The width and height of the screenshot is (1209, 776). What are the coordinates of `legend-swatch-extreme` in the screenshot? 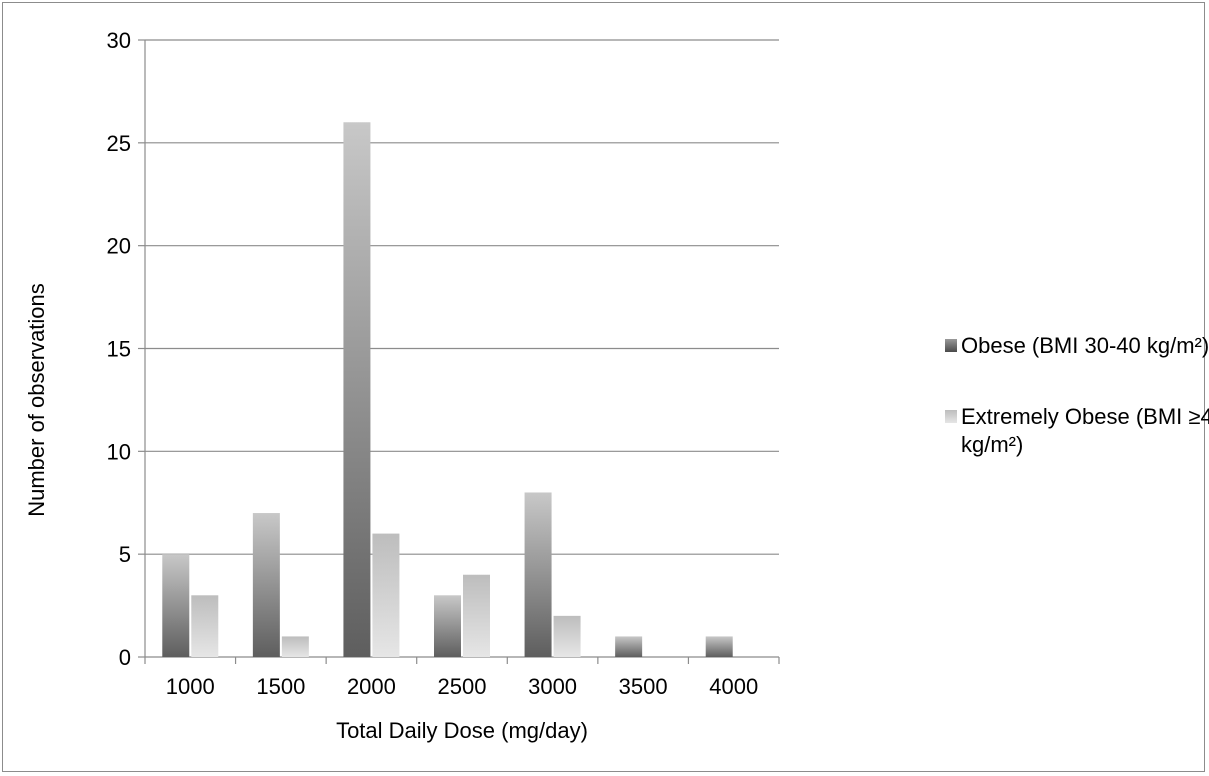 It's located at (951, 416).